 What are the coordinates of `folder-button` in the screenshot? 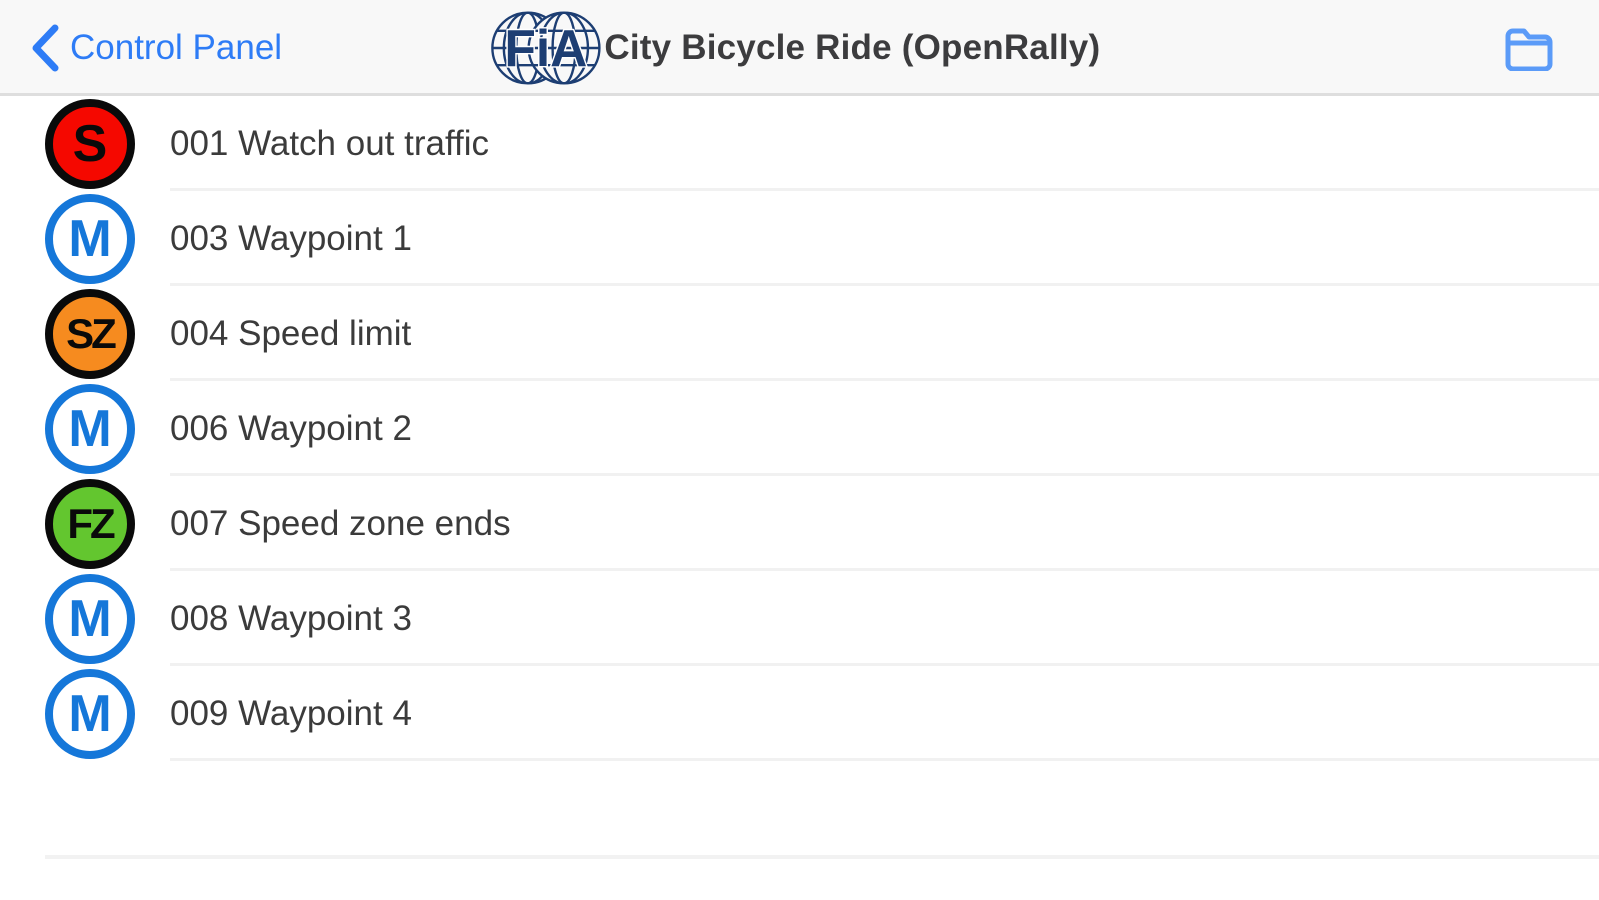 It's located at (1529, 48).